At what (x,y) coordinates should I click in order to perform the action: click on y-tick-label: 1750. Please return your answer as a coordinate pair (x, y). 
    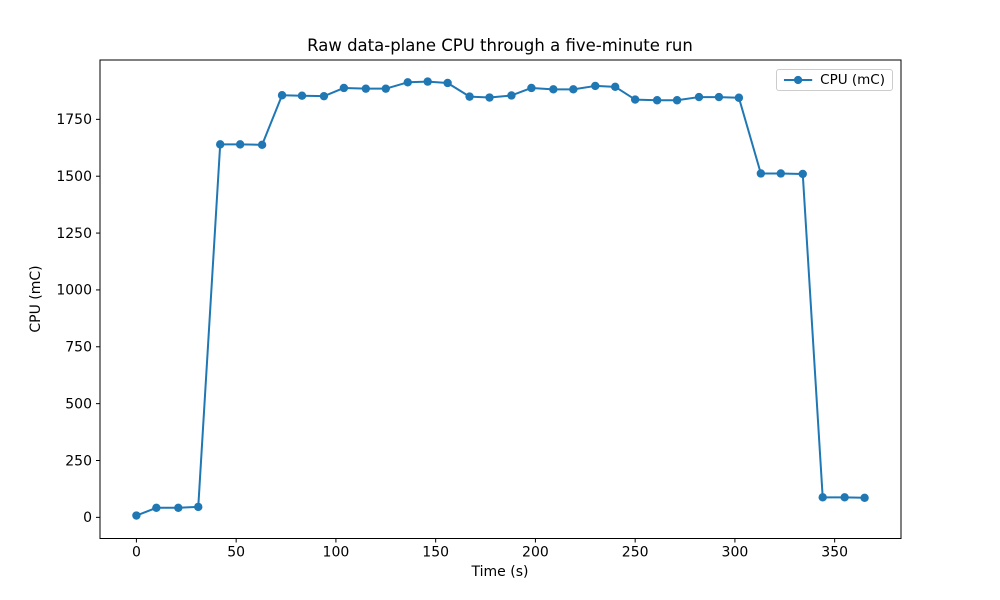
    Looking at the image, I should click on (74, 120).